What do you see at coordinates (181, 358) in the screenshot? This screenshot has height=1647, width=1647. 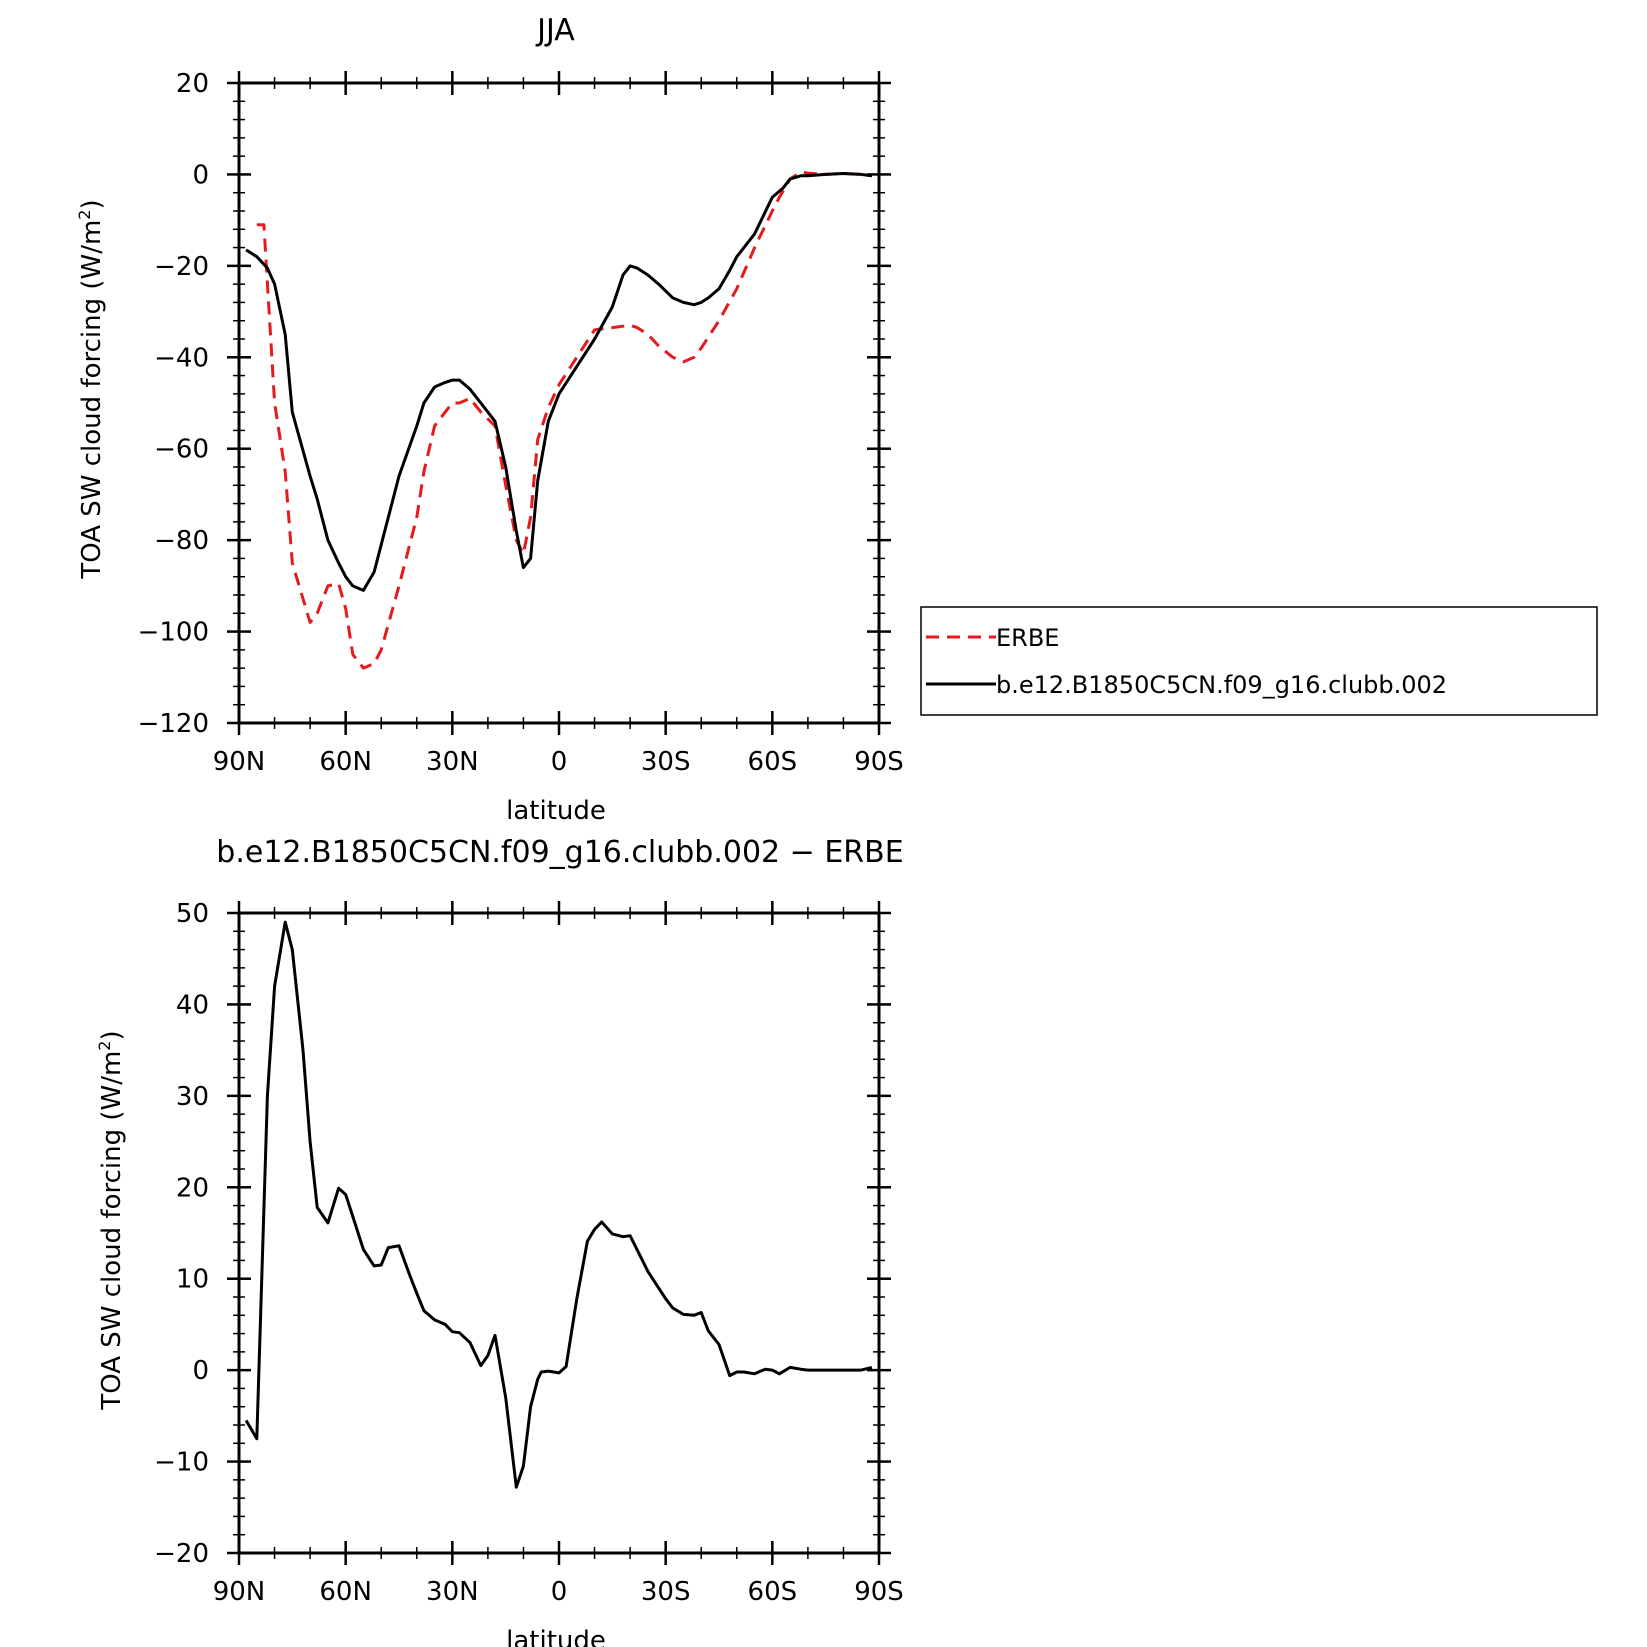 I see `top-y-tick-label: −40` at bounding box center [181, 358].